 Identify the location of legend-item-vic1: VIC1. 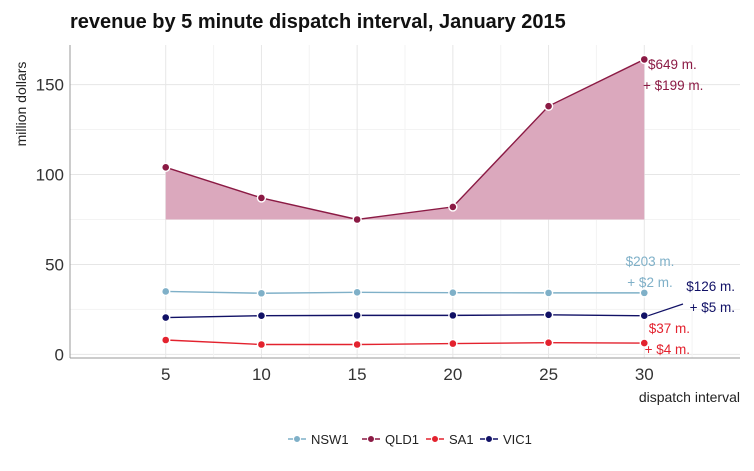
(506, 439).